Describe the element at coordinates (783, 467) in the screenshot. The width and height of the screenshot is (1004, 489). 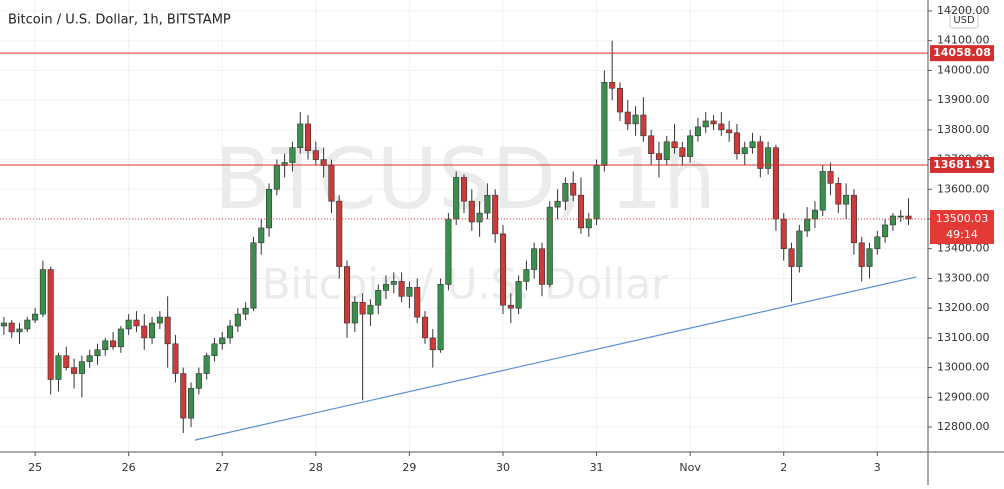
I see `x-tick-label: 2` at that location.